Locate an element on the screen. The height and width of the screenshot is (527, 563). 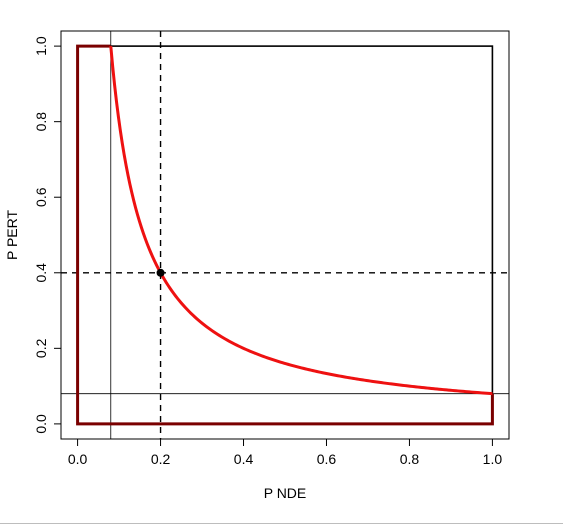
y-axis-title: P PERT is located at coordinates (12, 235).